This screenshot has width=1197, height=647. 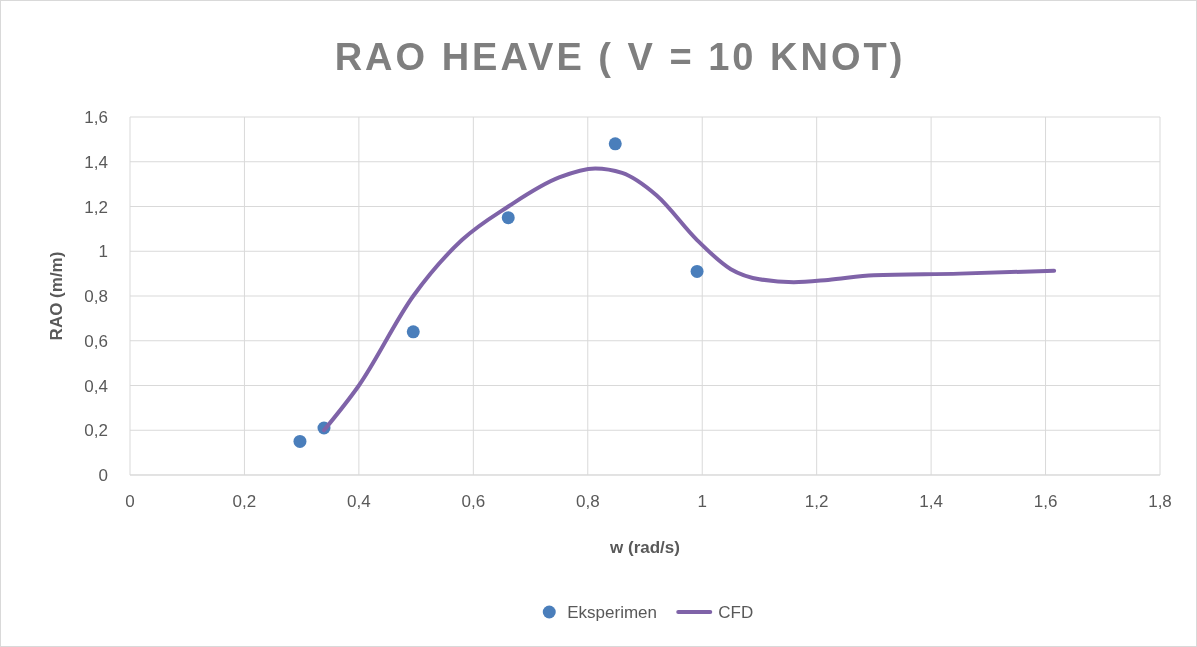 I want to click on x-tick-label: 0,6, so click(x=473, y=501).